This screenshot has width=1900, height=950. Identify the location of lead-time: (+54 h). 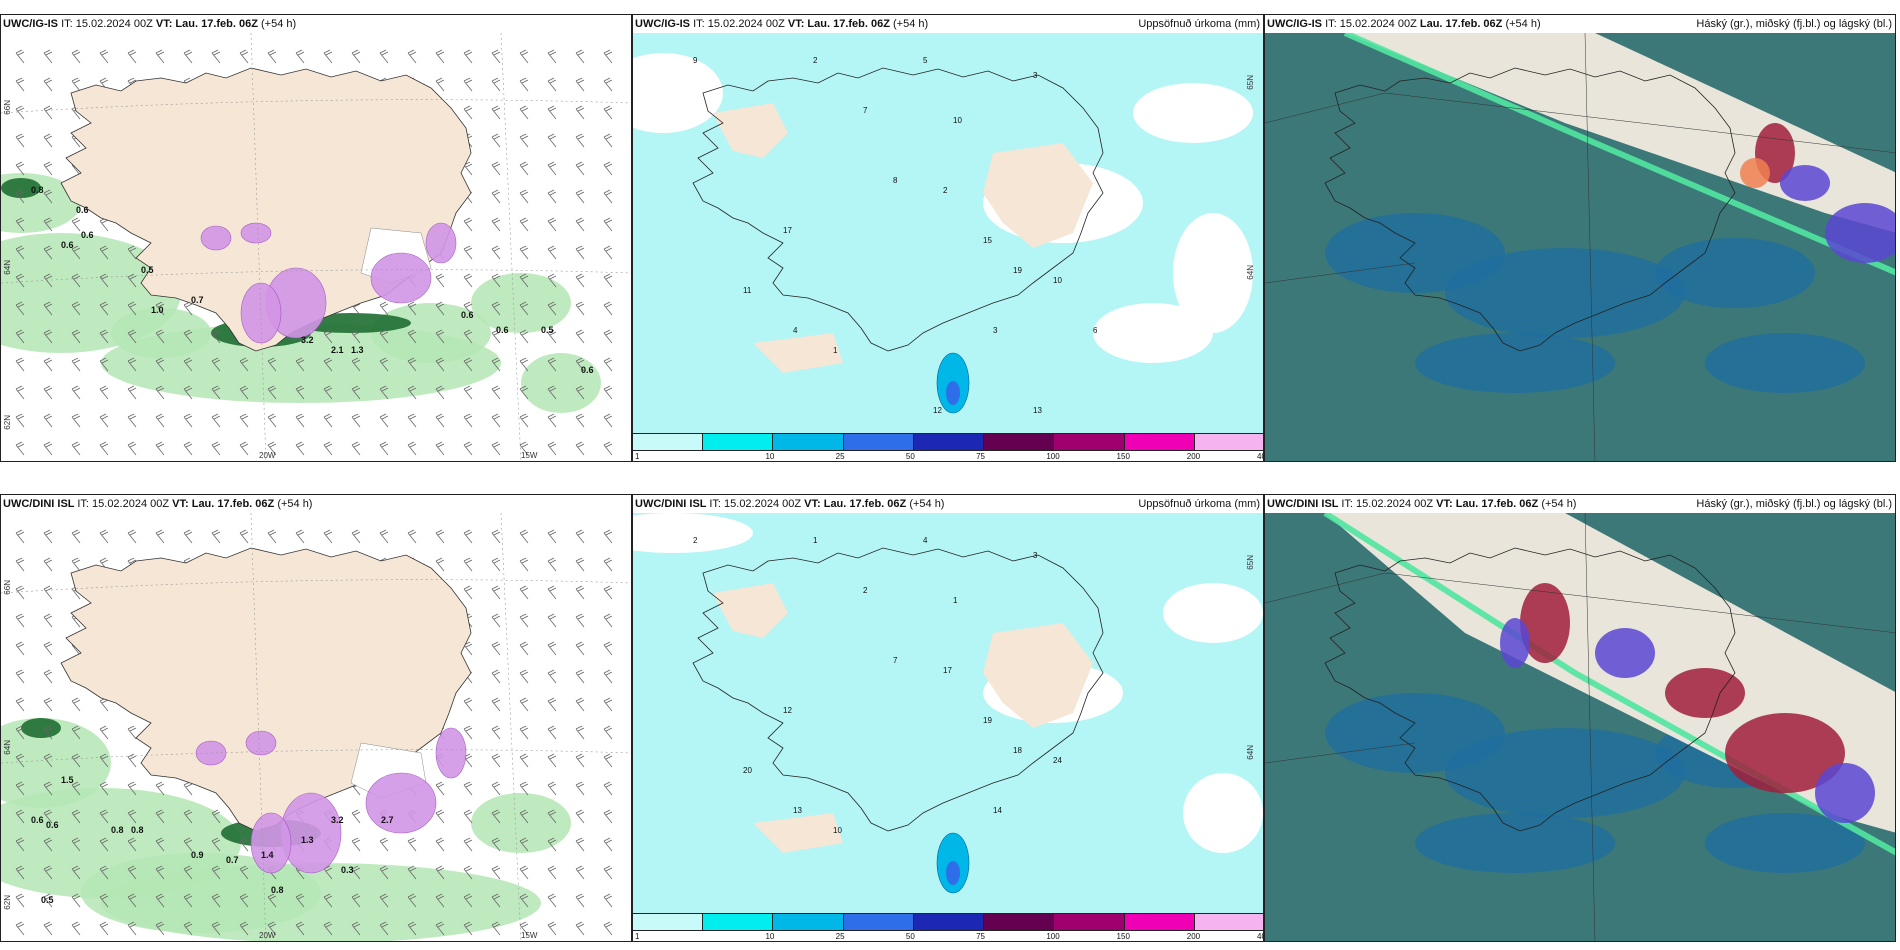
(1559, 504).